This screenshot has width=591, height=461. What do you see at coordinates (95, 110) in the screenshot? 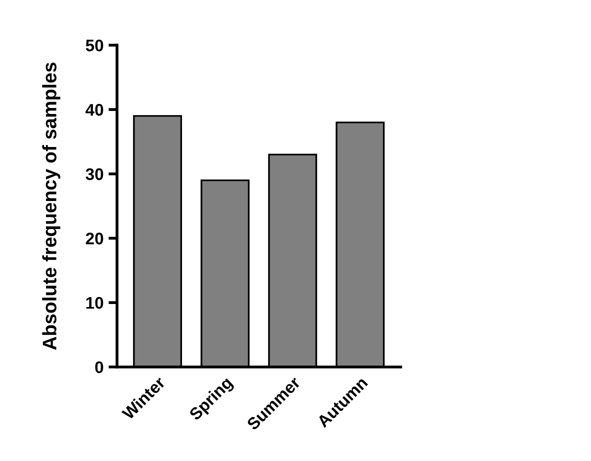
I see `y-tick-label: 40` at bounding box center [95, 110].